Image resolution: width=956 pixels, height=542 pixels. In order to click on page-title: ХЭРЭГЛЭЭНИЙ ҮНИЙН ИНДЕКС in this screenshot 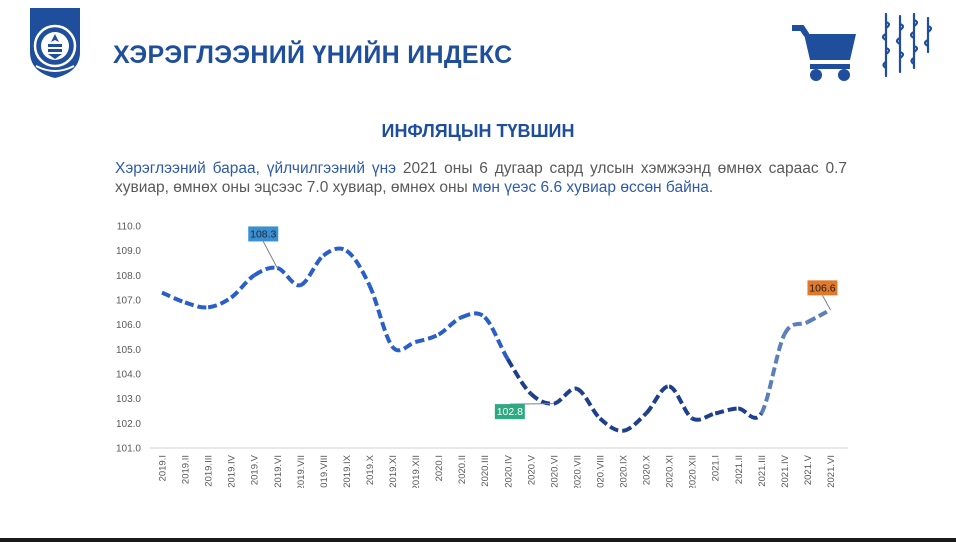, I will do `click(313, 55)`.